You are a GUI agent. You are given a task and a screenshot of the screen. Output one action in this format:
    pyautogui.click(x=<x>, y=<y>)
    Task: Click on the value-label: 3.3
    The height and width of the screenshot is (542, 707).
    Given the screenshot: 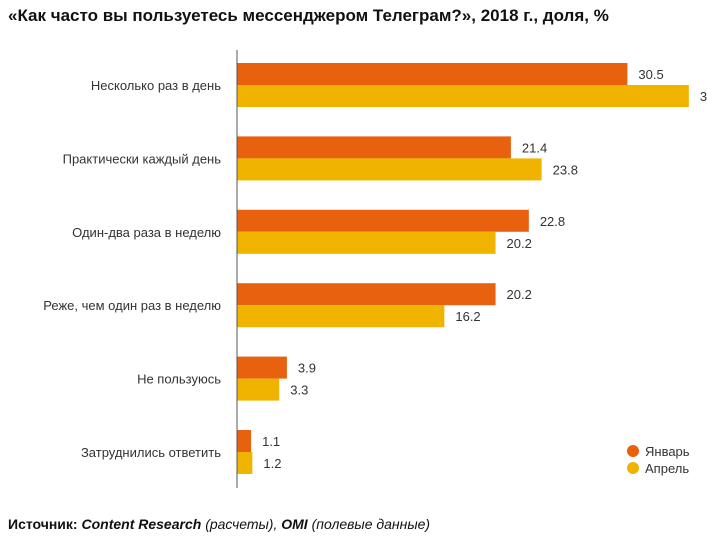 What is the action you would take?
    pyautogui.click(x=299, y=390)
    